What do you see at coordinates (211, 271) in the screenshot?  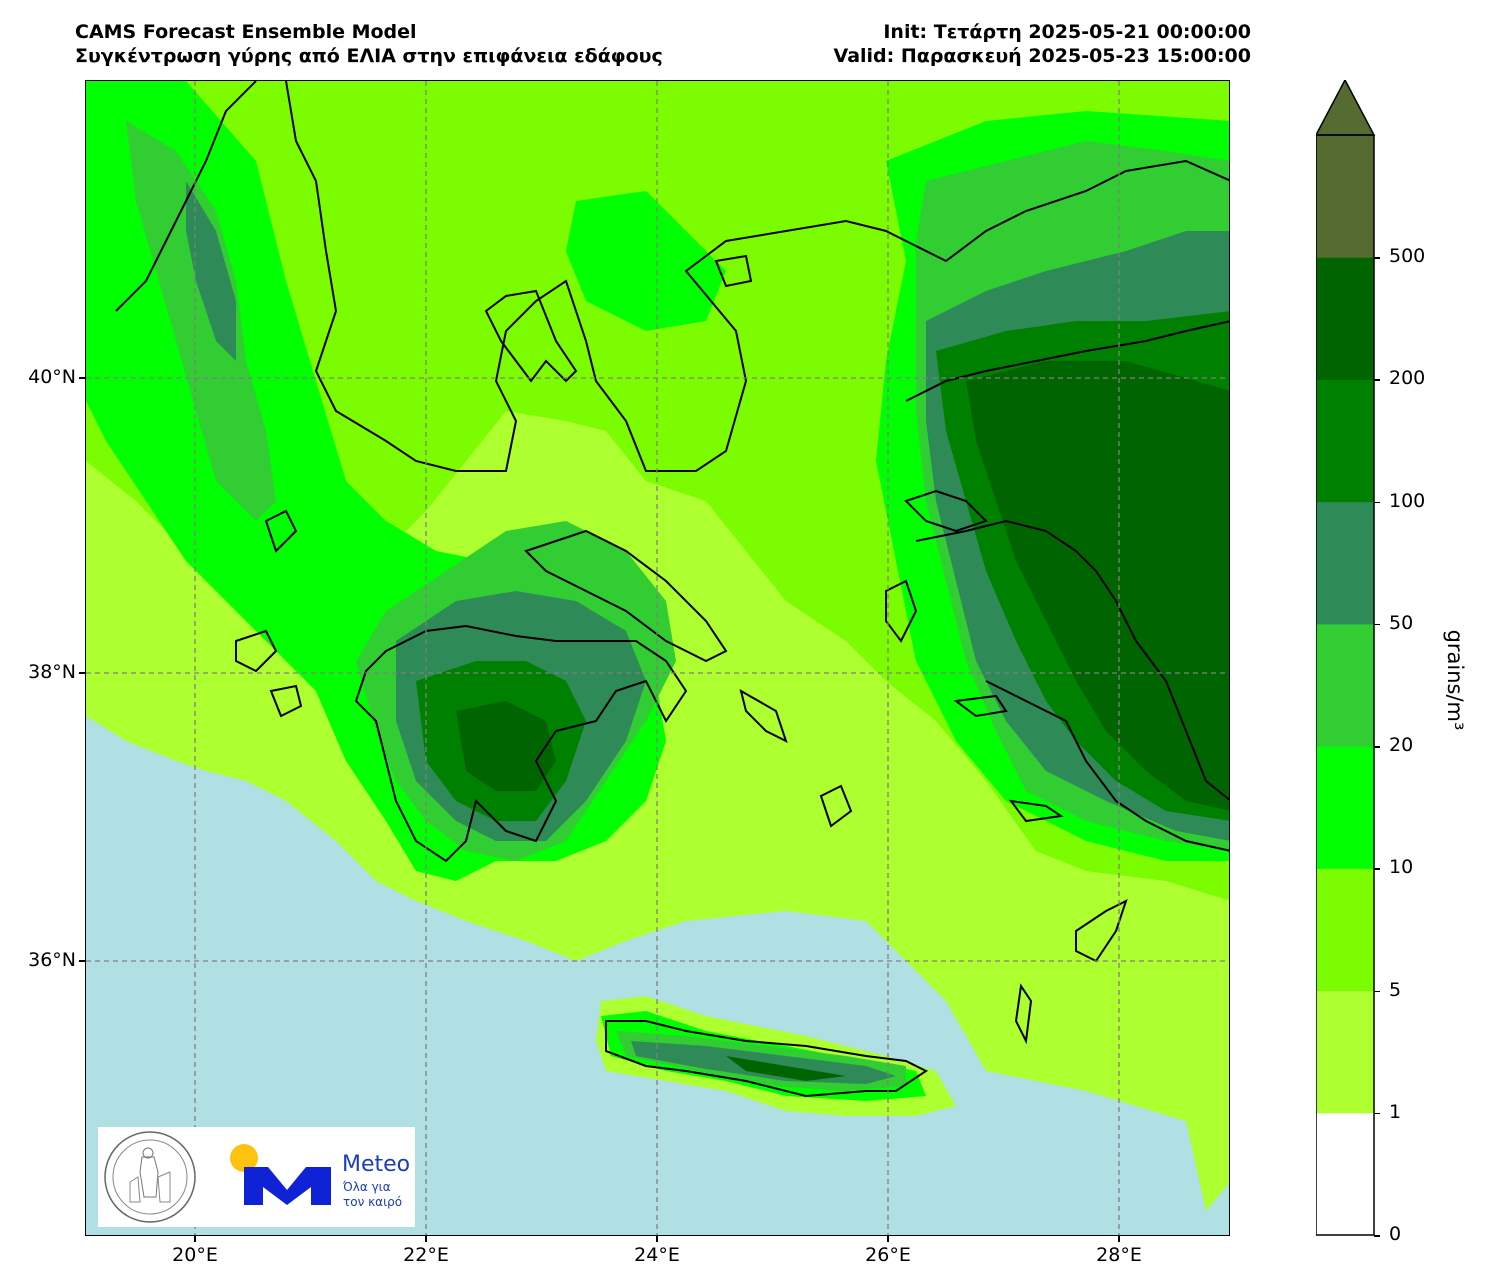 I see `level-50-100-west` at bounding box center [211, 271].